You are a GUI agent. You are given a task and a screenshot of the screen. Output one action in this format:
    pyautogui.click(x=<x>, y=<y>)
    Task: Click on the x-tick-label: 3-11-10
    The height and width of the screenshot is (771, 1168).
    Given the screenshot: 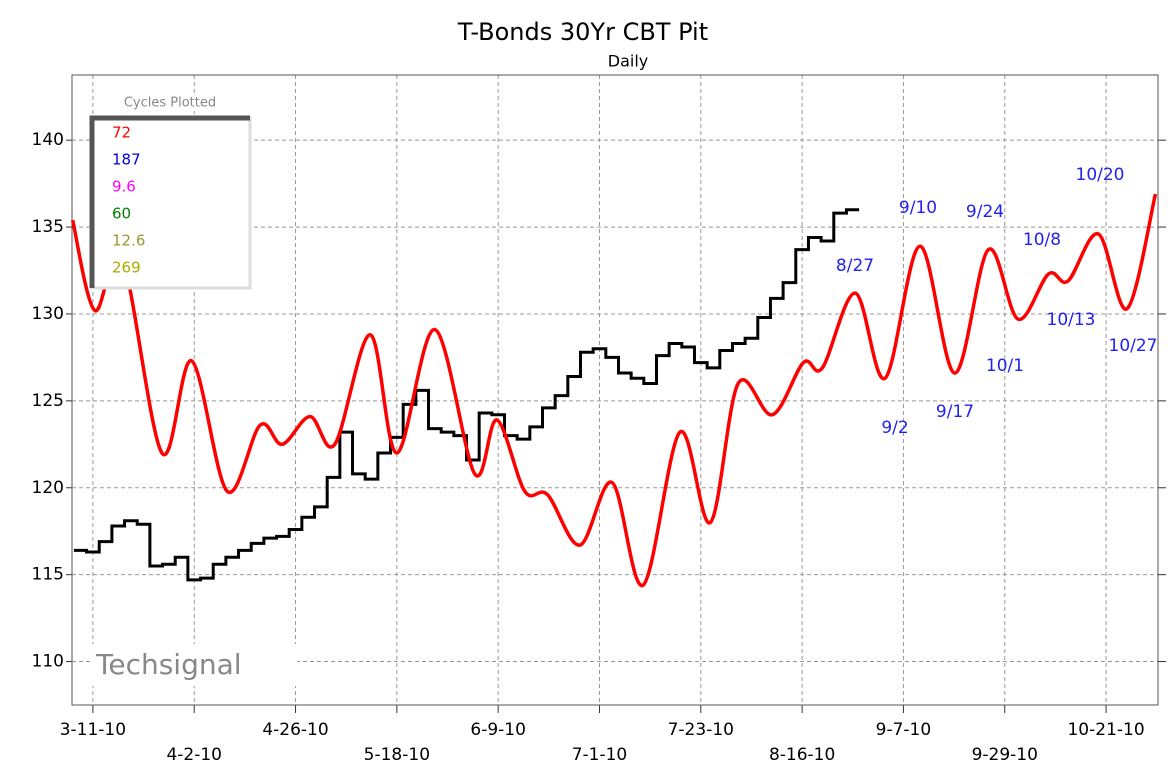 What is the action you would take?
    pyautogui.click(x=93, y=730)
    